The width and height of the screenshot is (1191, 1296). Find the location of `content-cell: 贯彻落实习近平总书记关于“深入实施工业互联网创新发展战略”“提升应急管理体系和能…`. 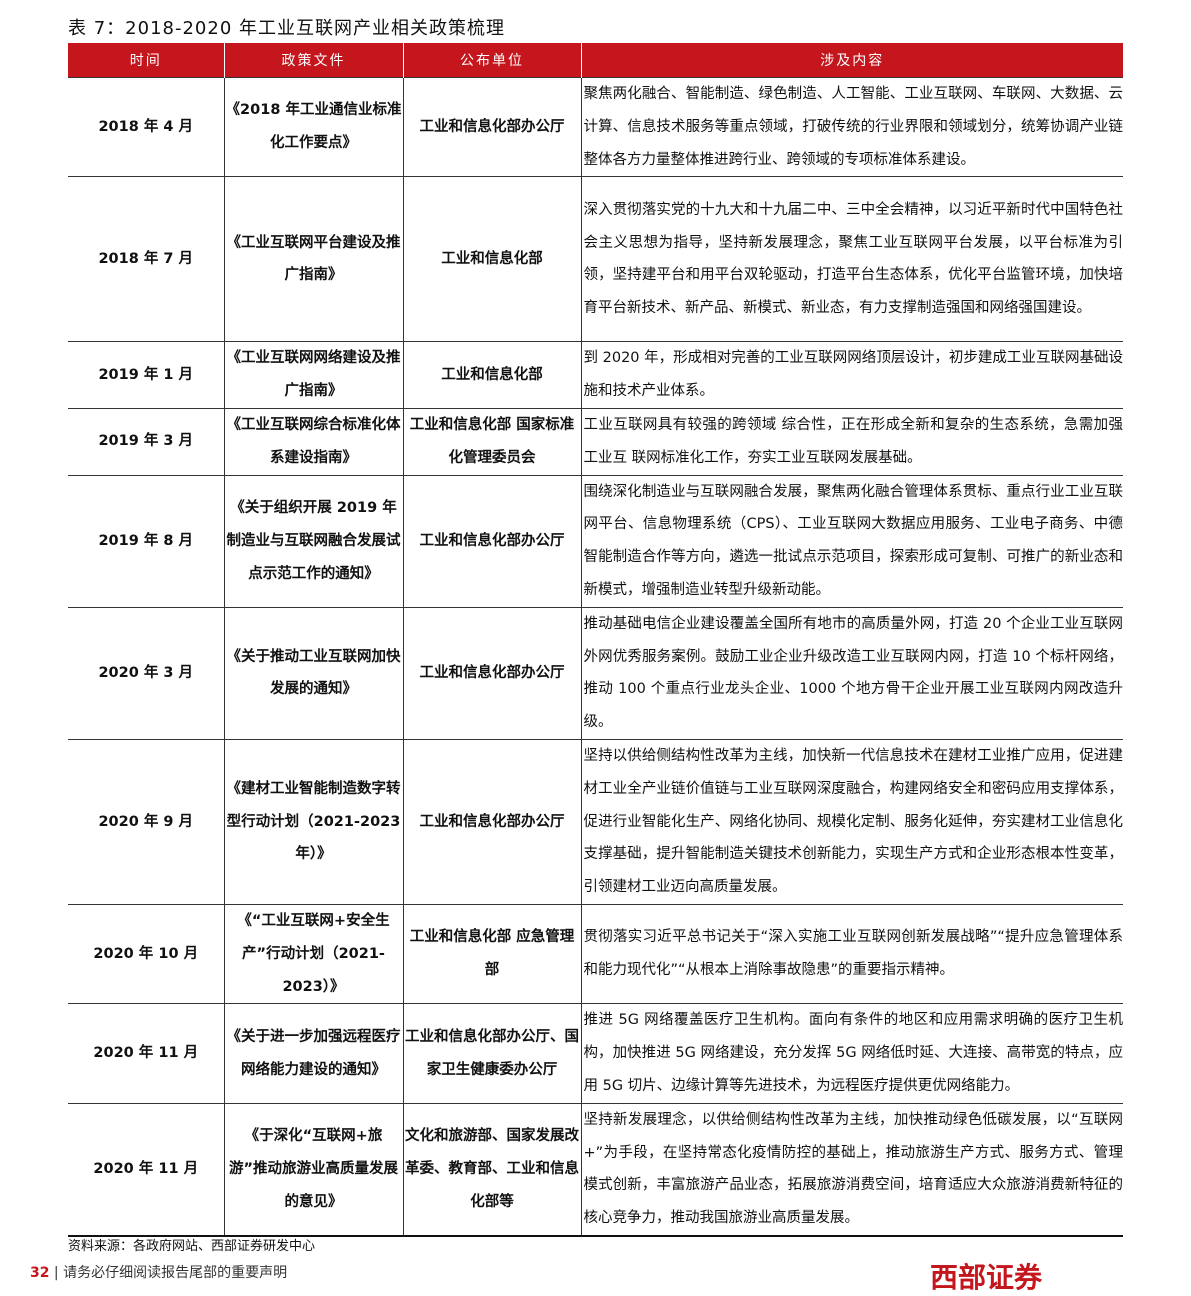

content-cell: 贯彻落实习近平总书记关于“深入实施工业互联网创新发展战略”“提升应急管理体系和能… is located at coordinates (851, 953).